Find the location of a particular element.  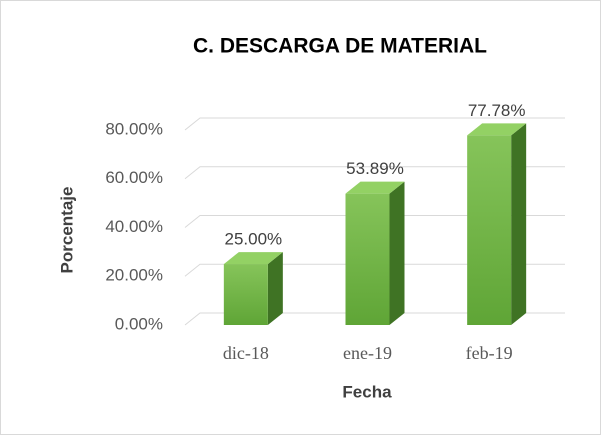

value-label: 53.89% is located at coordinates (375, 168).